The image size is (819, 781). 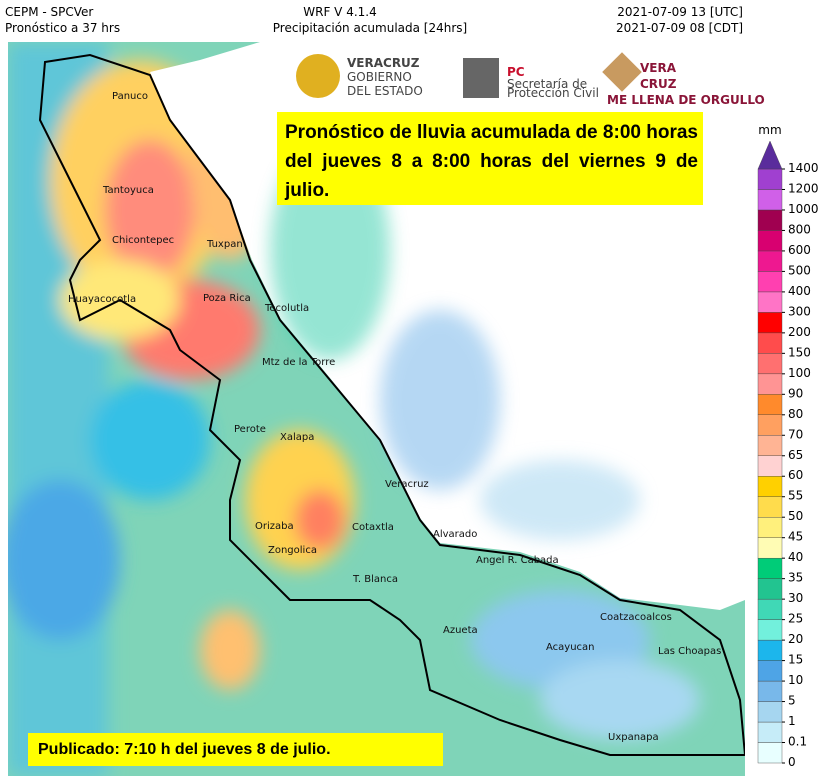 I want to click on colorbar-label: 600, so click(x=799, y=250).